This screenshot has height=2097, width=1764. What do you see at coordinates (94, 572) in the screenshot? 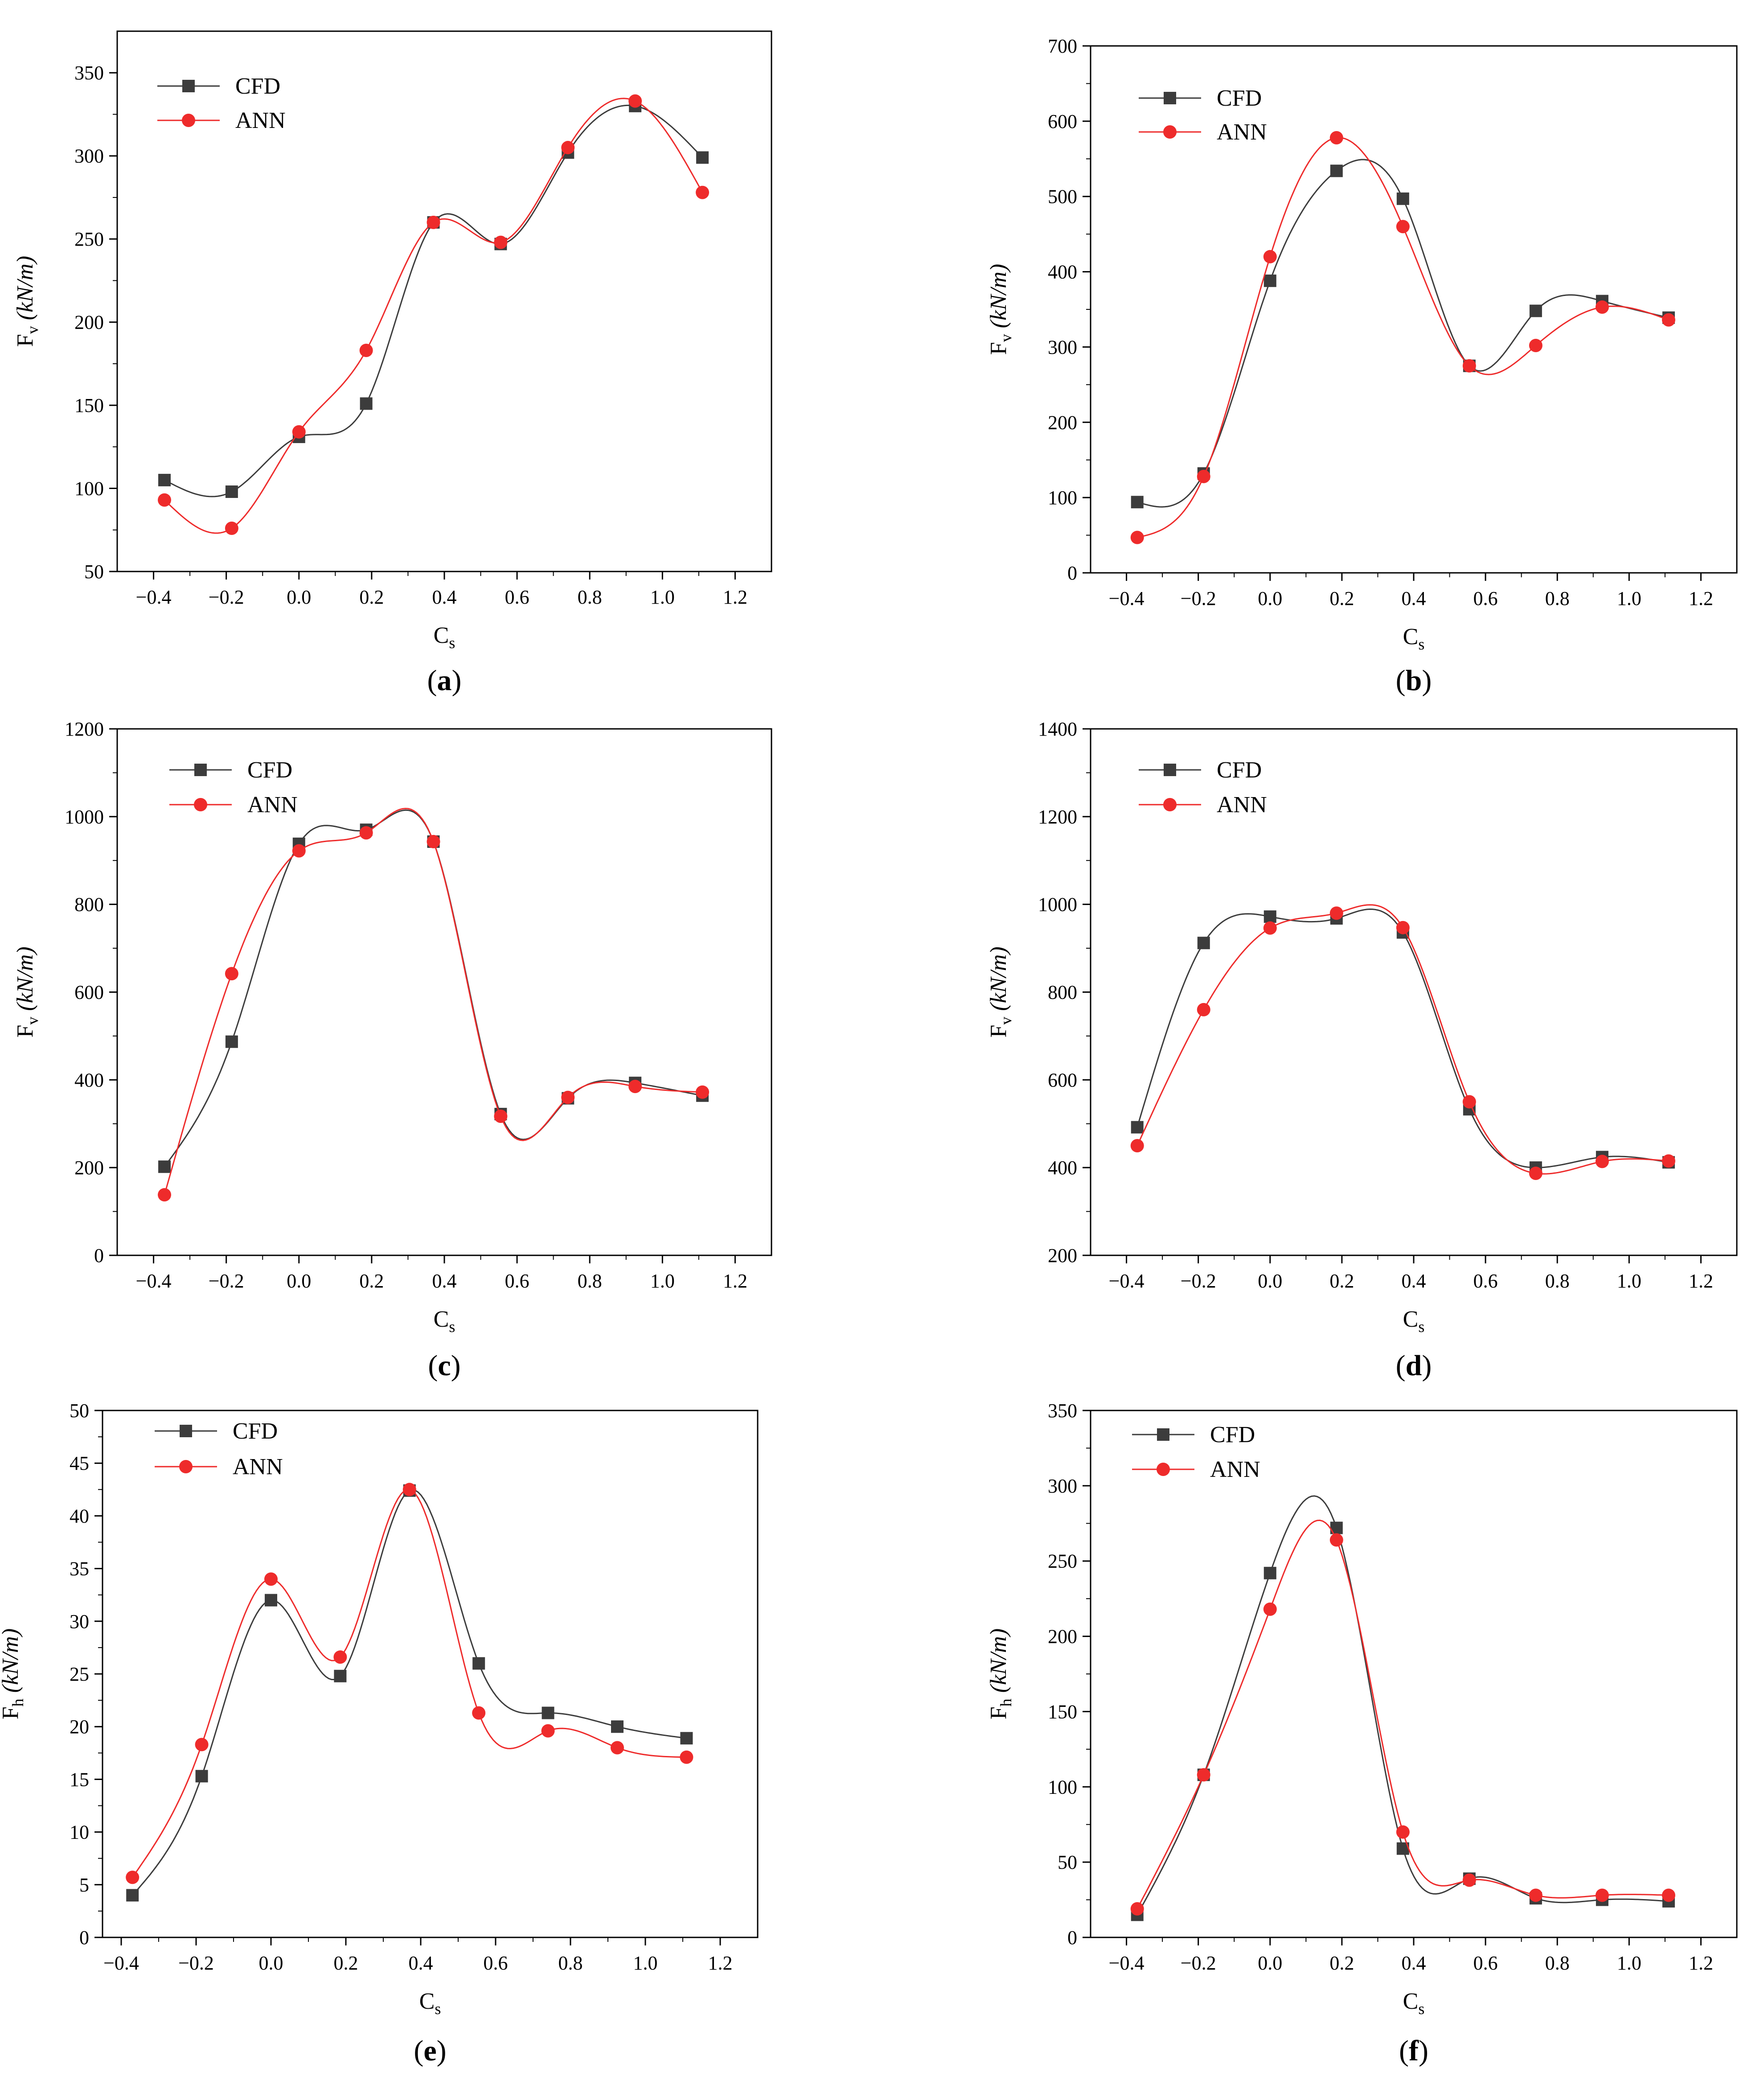
I see `y-tick-label: 50` at bounding box center [94, 572].